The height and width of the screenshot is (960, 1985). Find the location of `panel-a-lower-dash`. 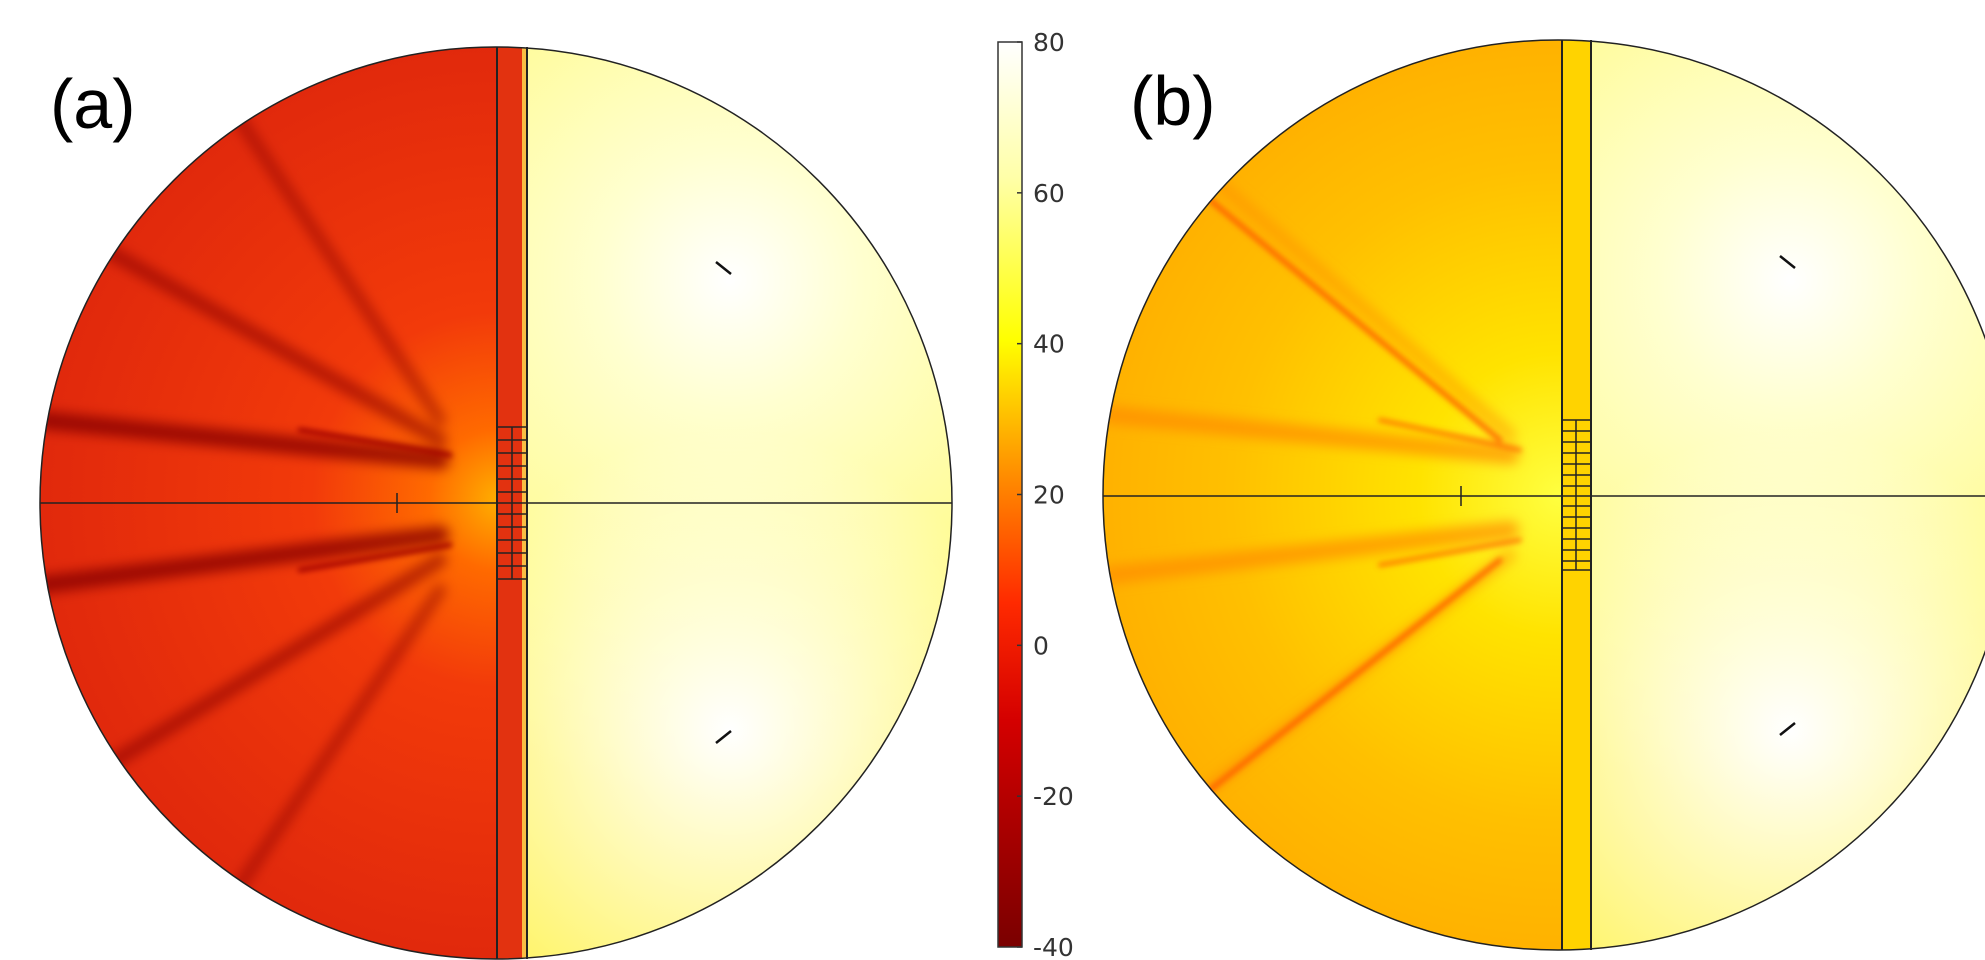

panel-a-lower-dash is located at coordinates (723, 737).